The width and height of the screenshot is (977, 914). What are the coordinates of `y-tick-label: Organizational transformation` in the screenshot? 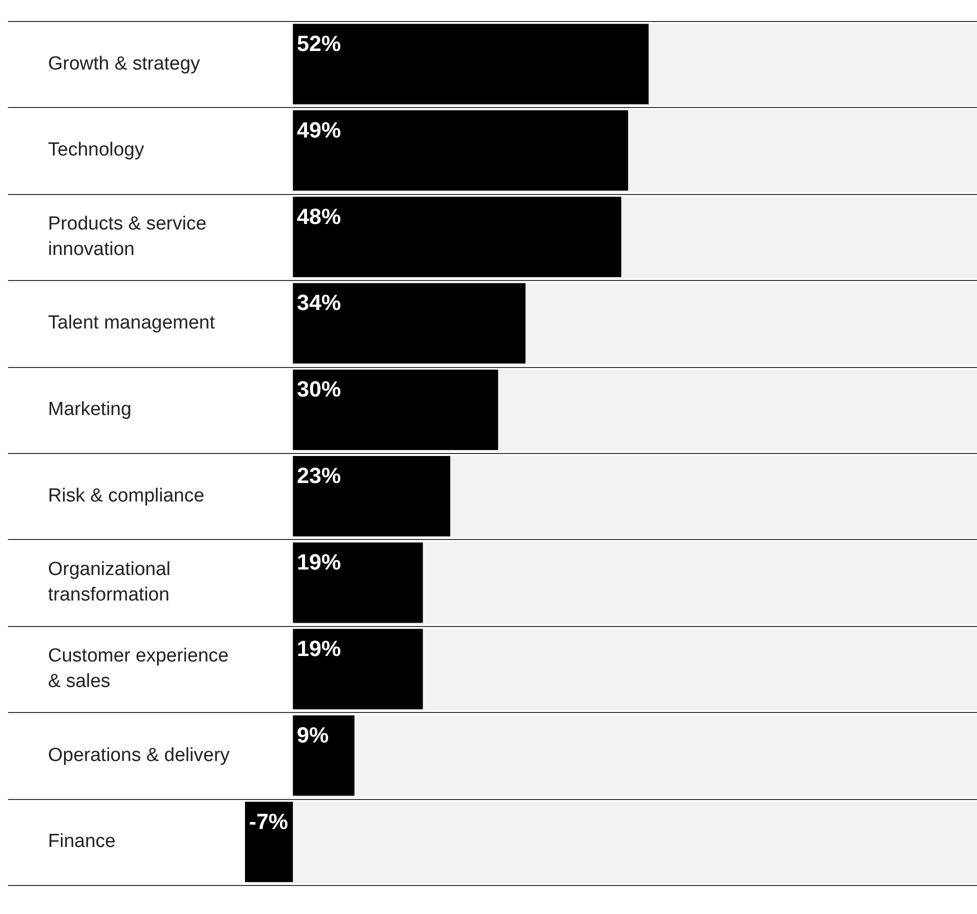 It's located at (109, 582).